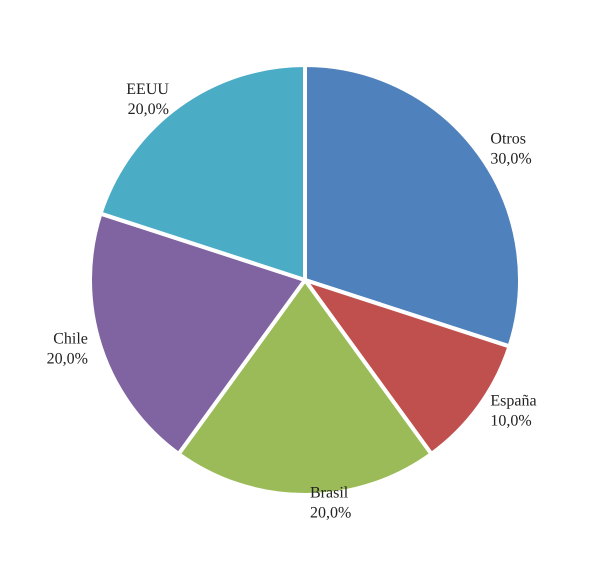  What do you see at coordinates (513, 401) in the screenshot?
I see `slice-label: España` at bounding box center [513, 401].